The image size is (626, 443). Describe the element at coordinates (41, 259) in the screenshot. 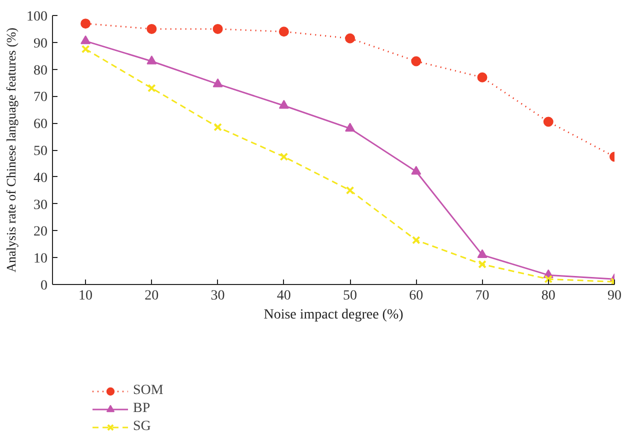

I see `y-tick-label: 10` at that location.